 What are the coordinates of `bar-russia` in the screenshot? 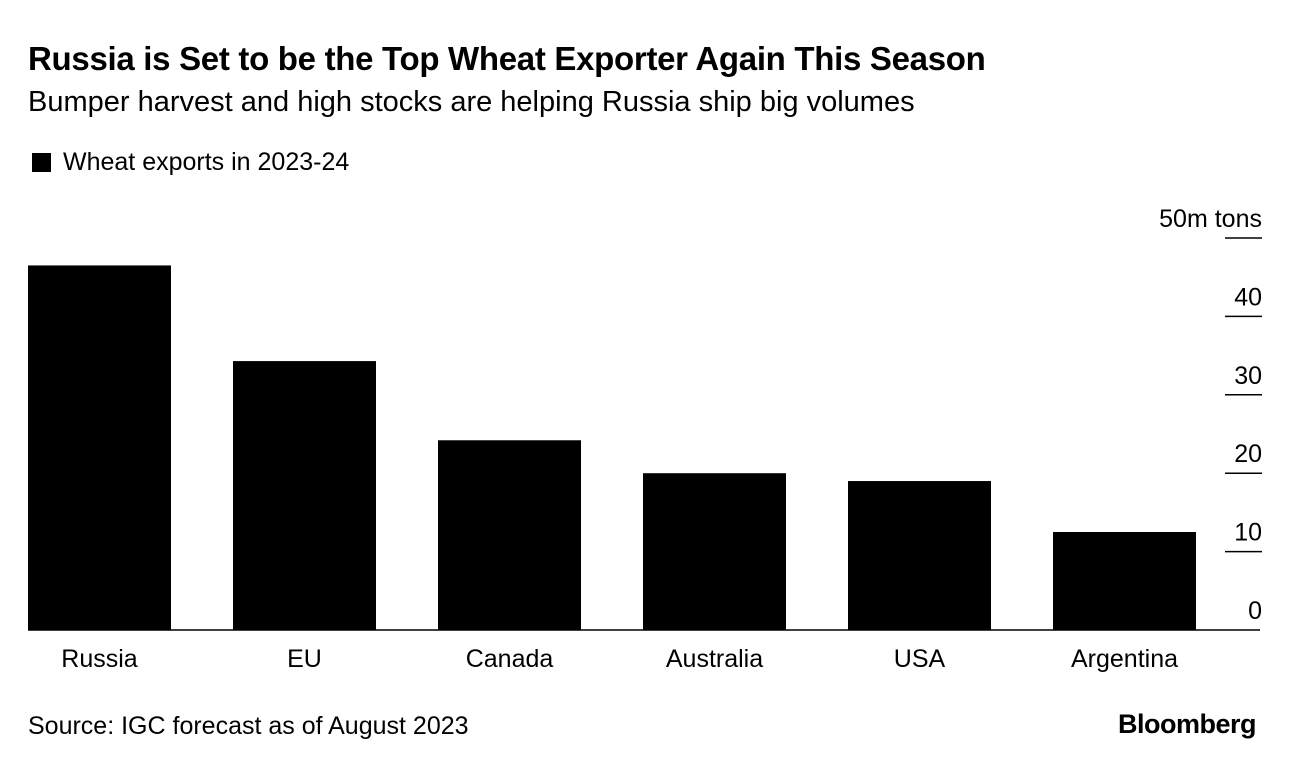 It's located at (99, 447).